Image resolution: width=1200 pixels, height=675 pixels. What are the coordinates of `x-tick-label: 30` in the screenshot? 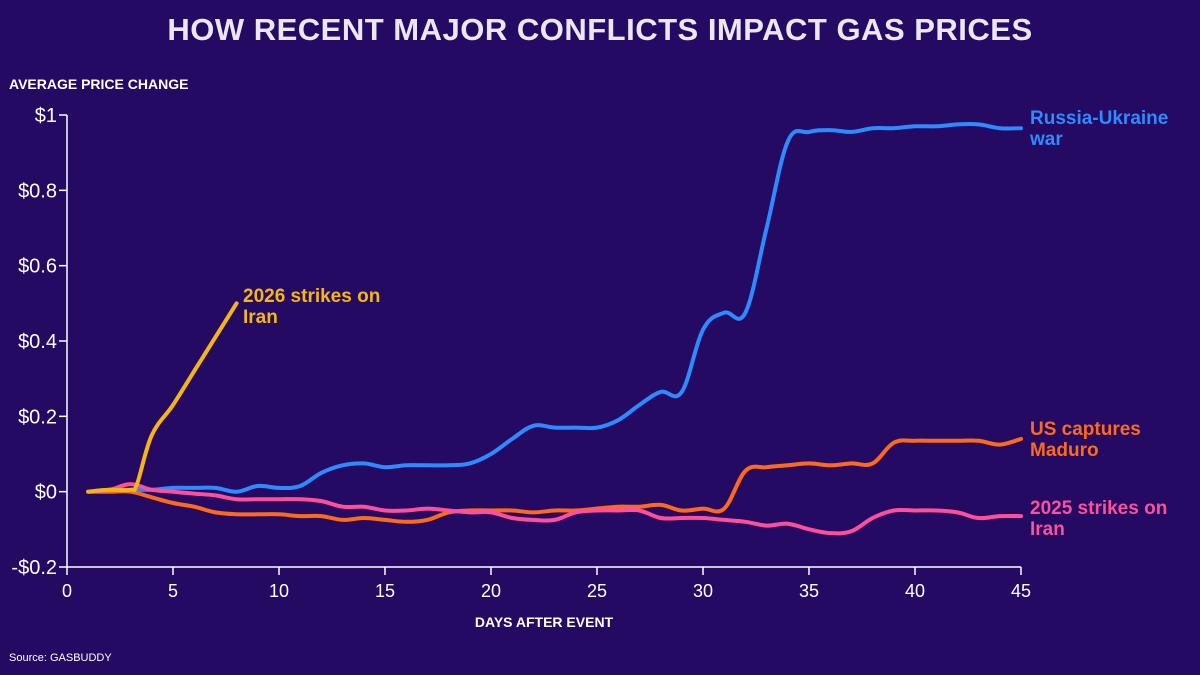 It's located at (703, 591).